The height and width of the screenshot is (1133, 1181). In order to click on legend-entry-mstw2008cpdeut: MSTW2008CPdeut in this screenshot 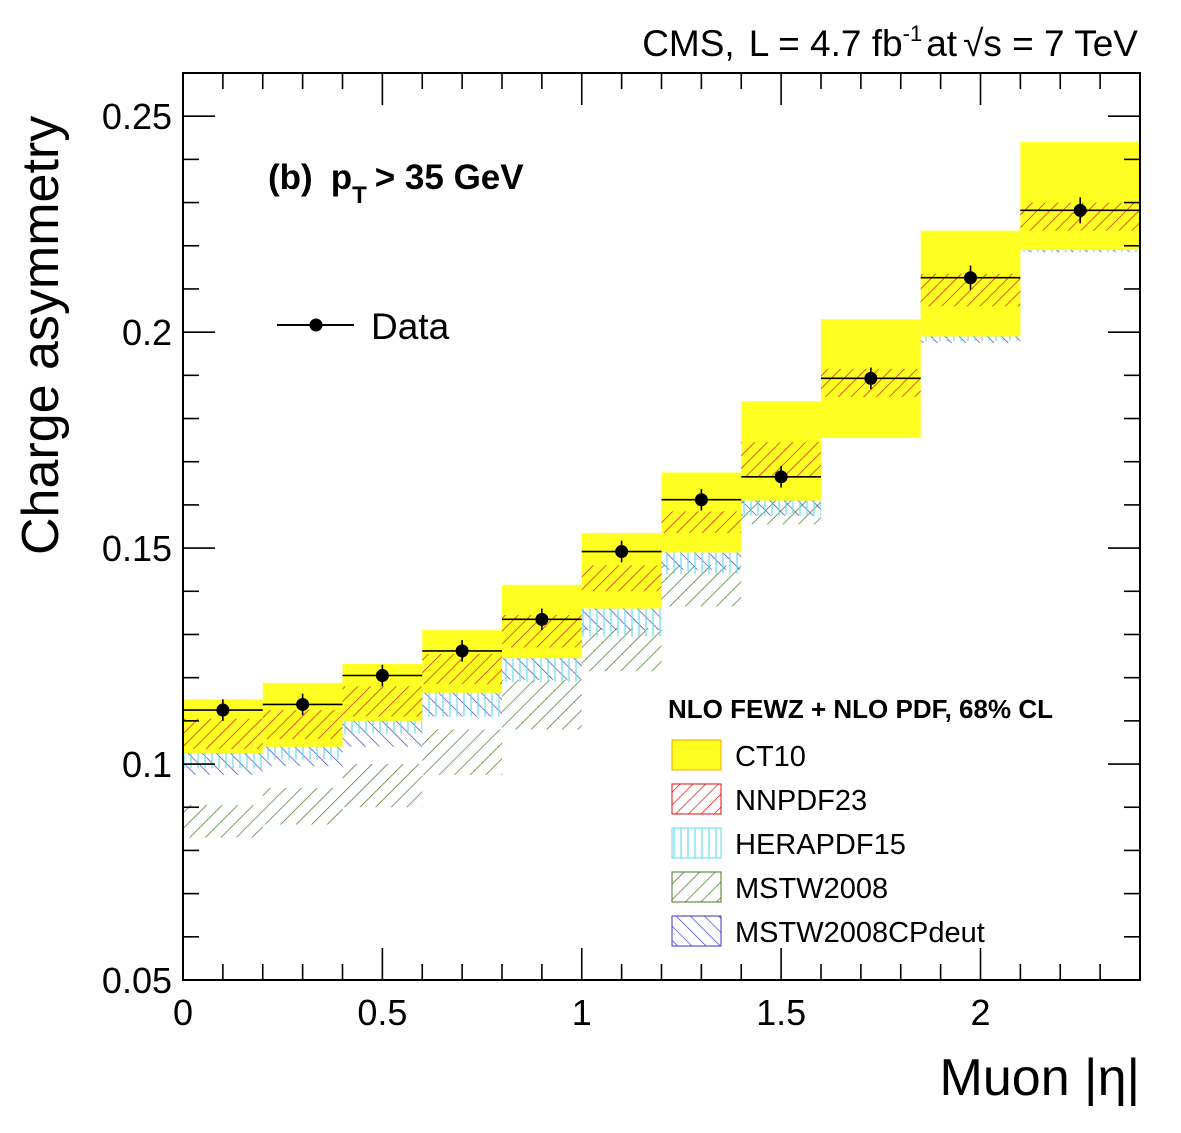, I will do `click(828, 932)`.